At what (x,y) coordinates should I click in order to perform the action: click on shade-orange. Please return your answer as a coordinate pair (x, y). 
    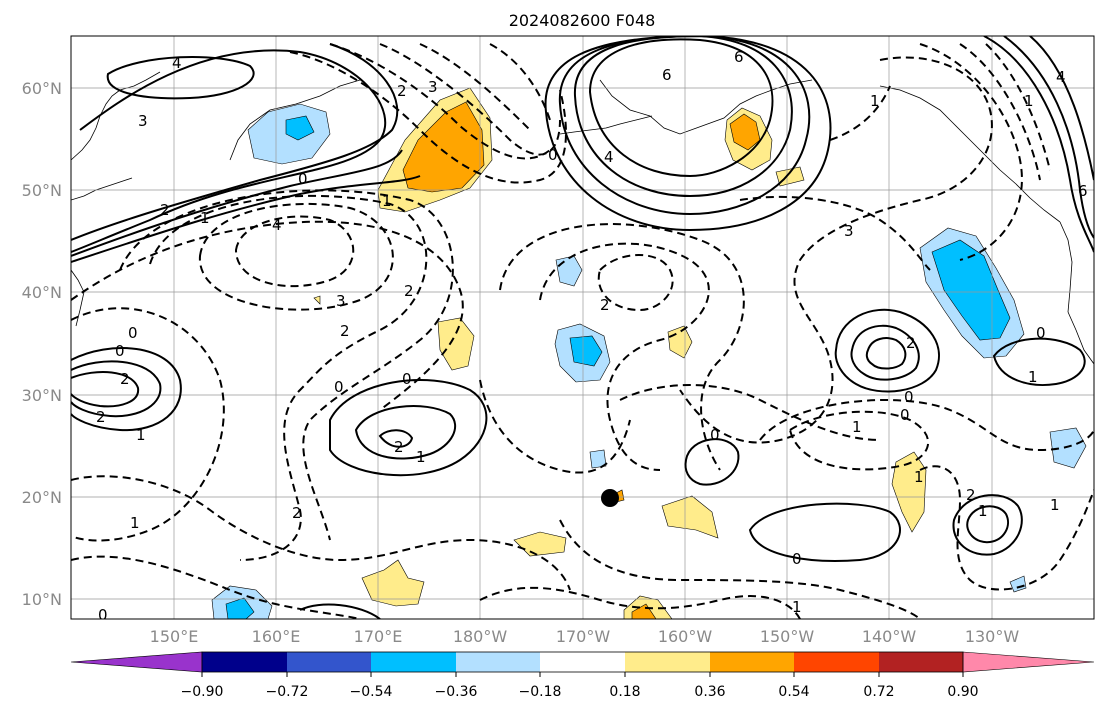
    Looking at the image, I should click on (644, 611).